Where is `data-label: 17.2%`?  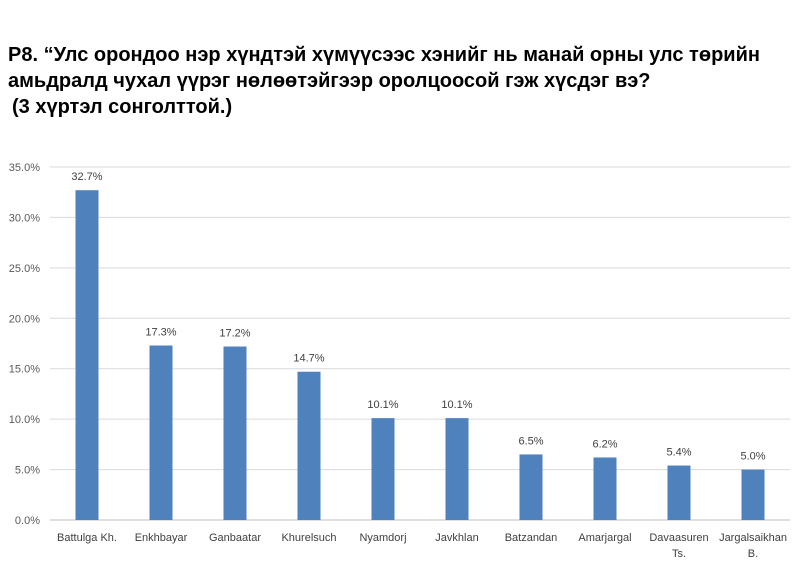
data-label: 17.2% is located at coordinates (234, 334).